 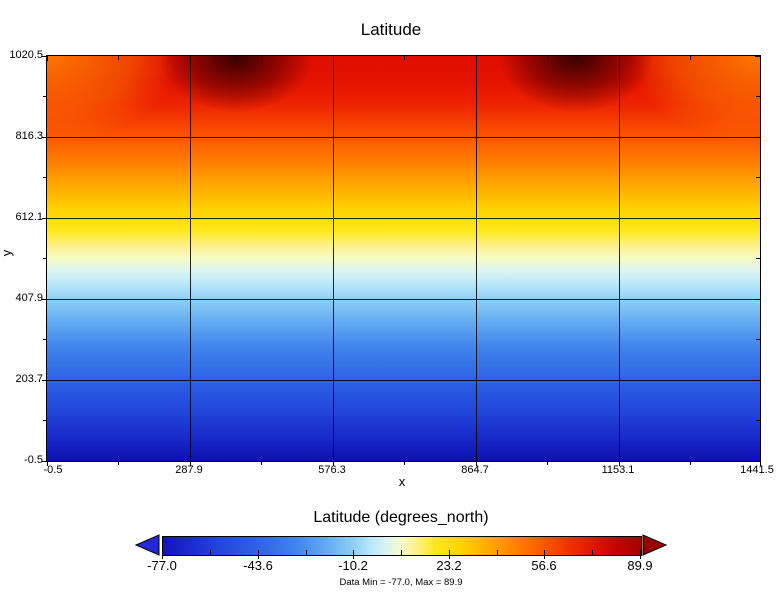 I want to click on colorbar-tick-label: -10.2, so click(x=353, y=565).